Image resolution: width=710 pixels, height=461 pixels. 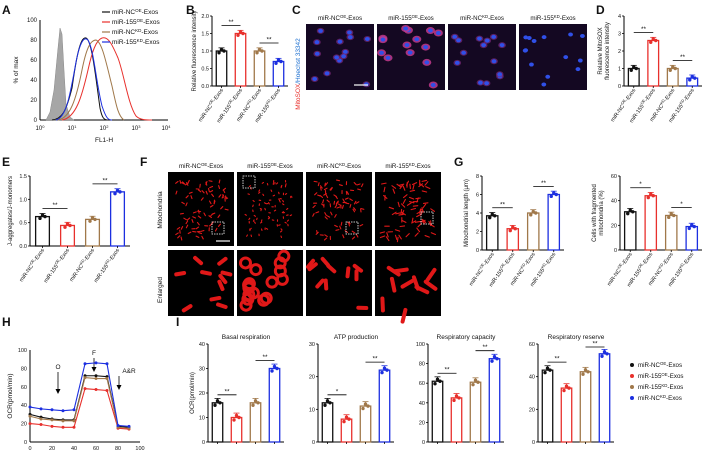 What do you see at coordinates (52, 449) in the screenshot?
I see `x-tick-label: 20` at bounding box center [52, 449].